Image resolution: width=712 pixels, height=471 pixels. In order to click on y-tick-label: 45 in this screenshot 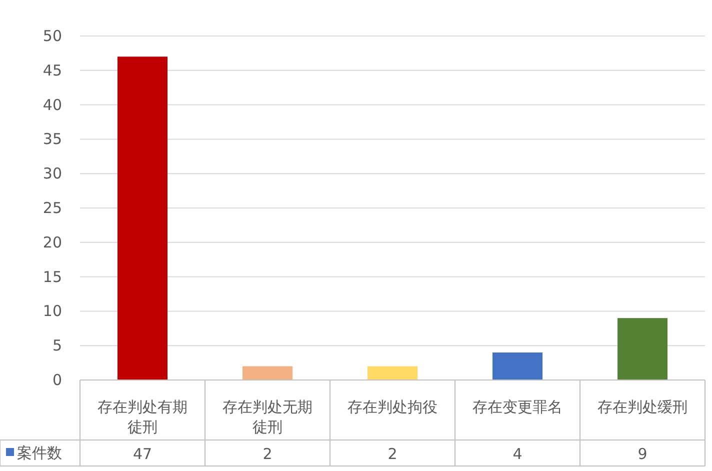, I will do `click(52, 70)`.